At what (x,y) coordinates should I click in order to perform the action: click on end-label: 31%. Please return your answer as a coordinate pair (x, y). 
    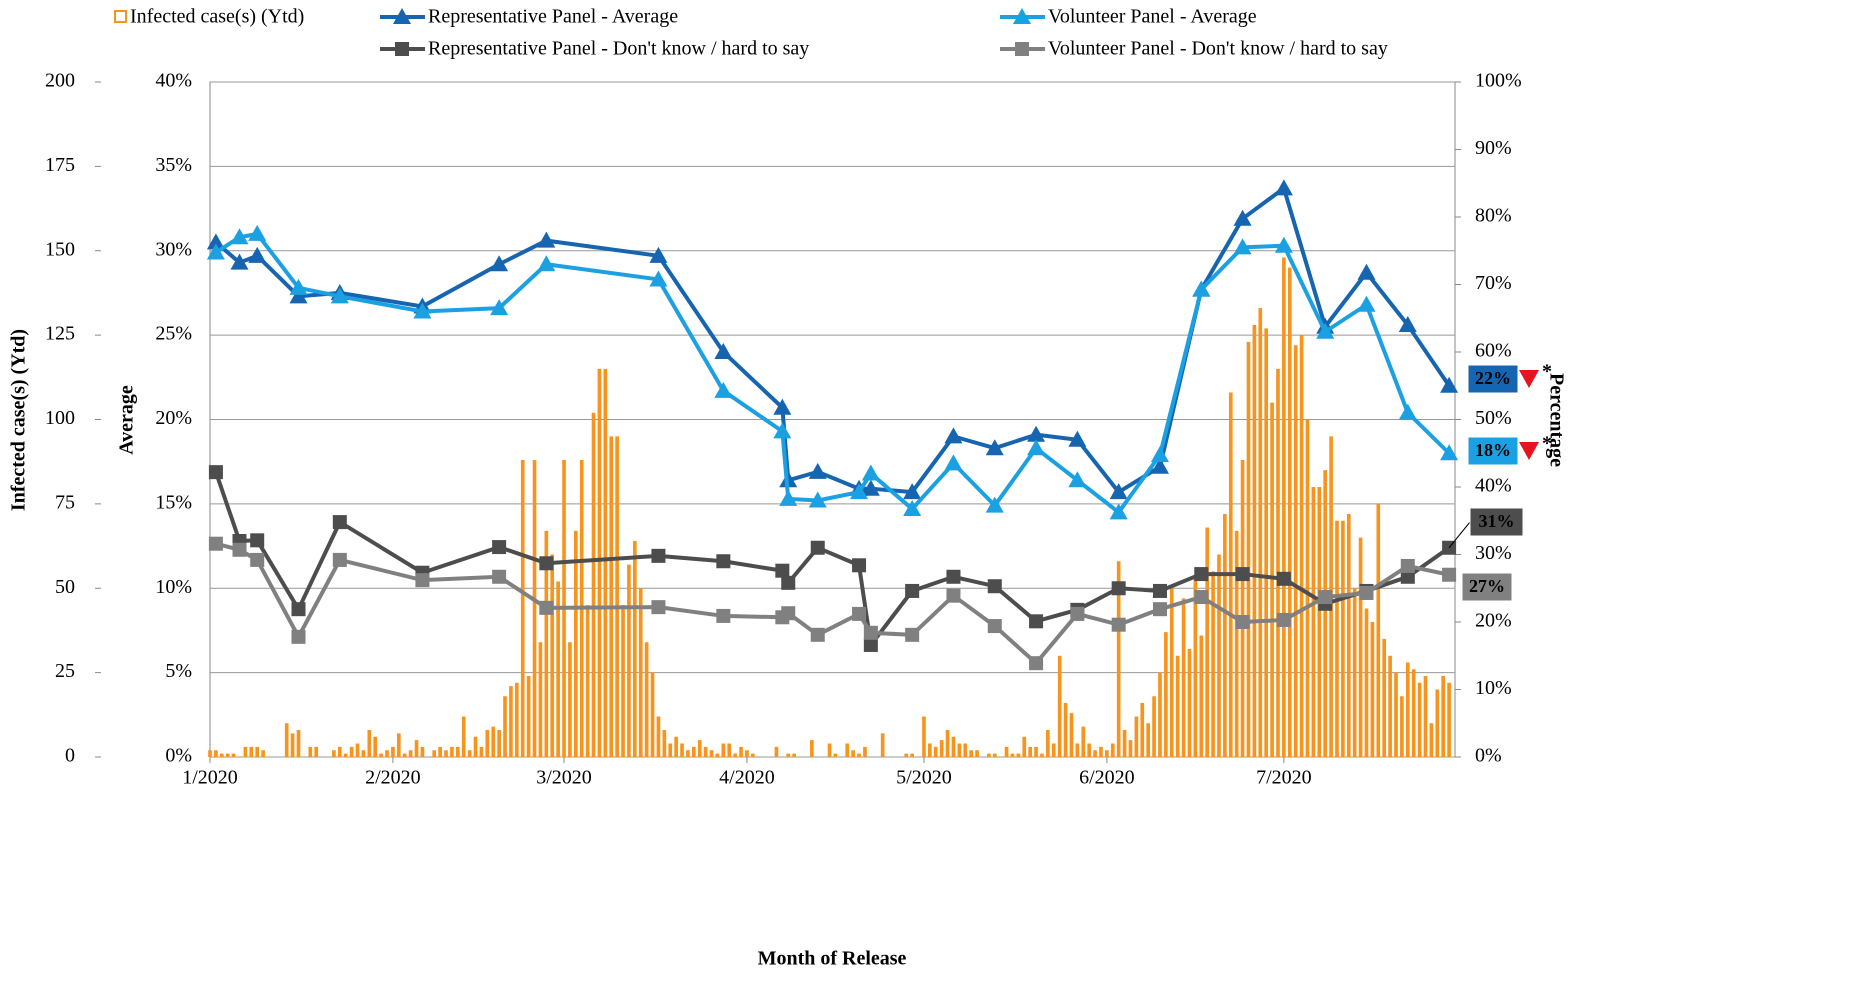
    Looking at the image, I should click on (1497, 521).